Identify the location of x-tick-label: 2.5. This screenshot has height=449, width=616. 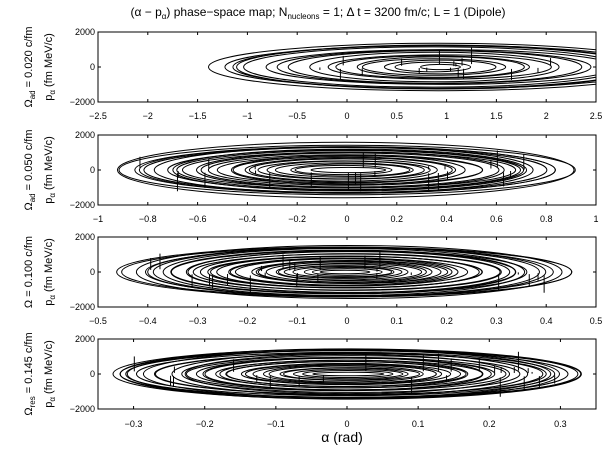
(596, 116).